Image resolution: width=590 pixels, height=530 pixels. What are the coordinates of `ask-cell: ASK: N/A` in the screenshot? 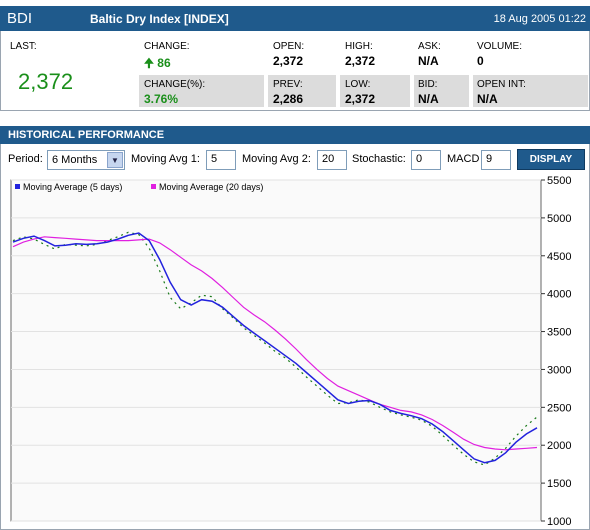 It's located at (429, 54).